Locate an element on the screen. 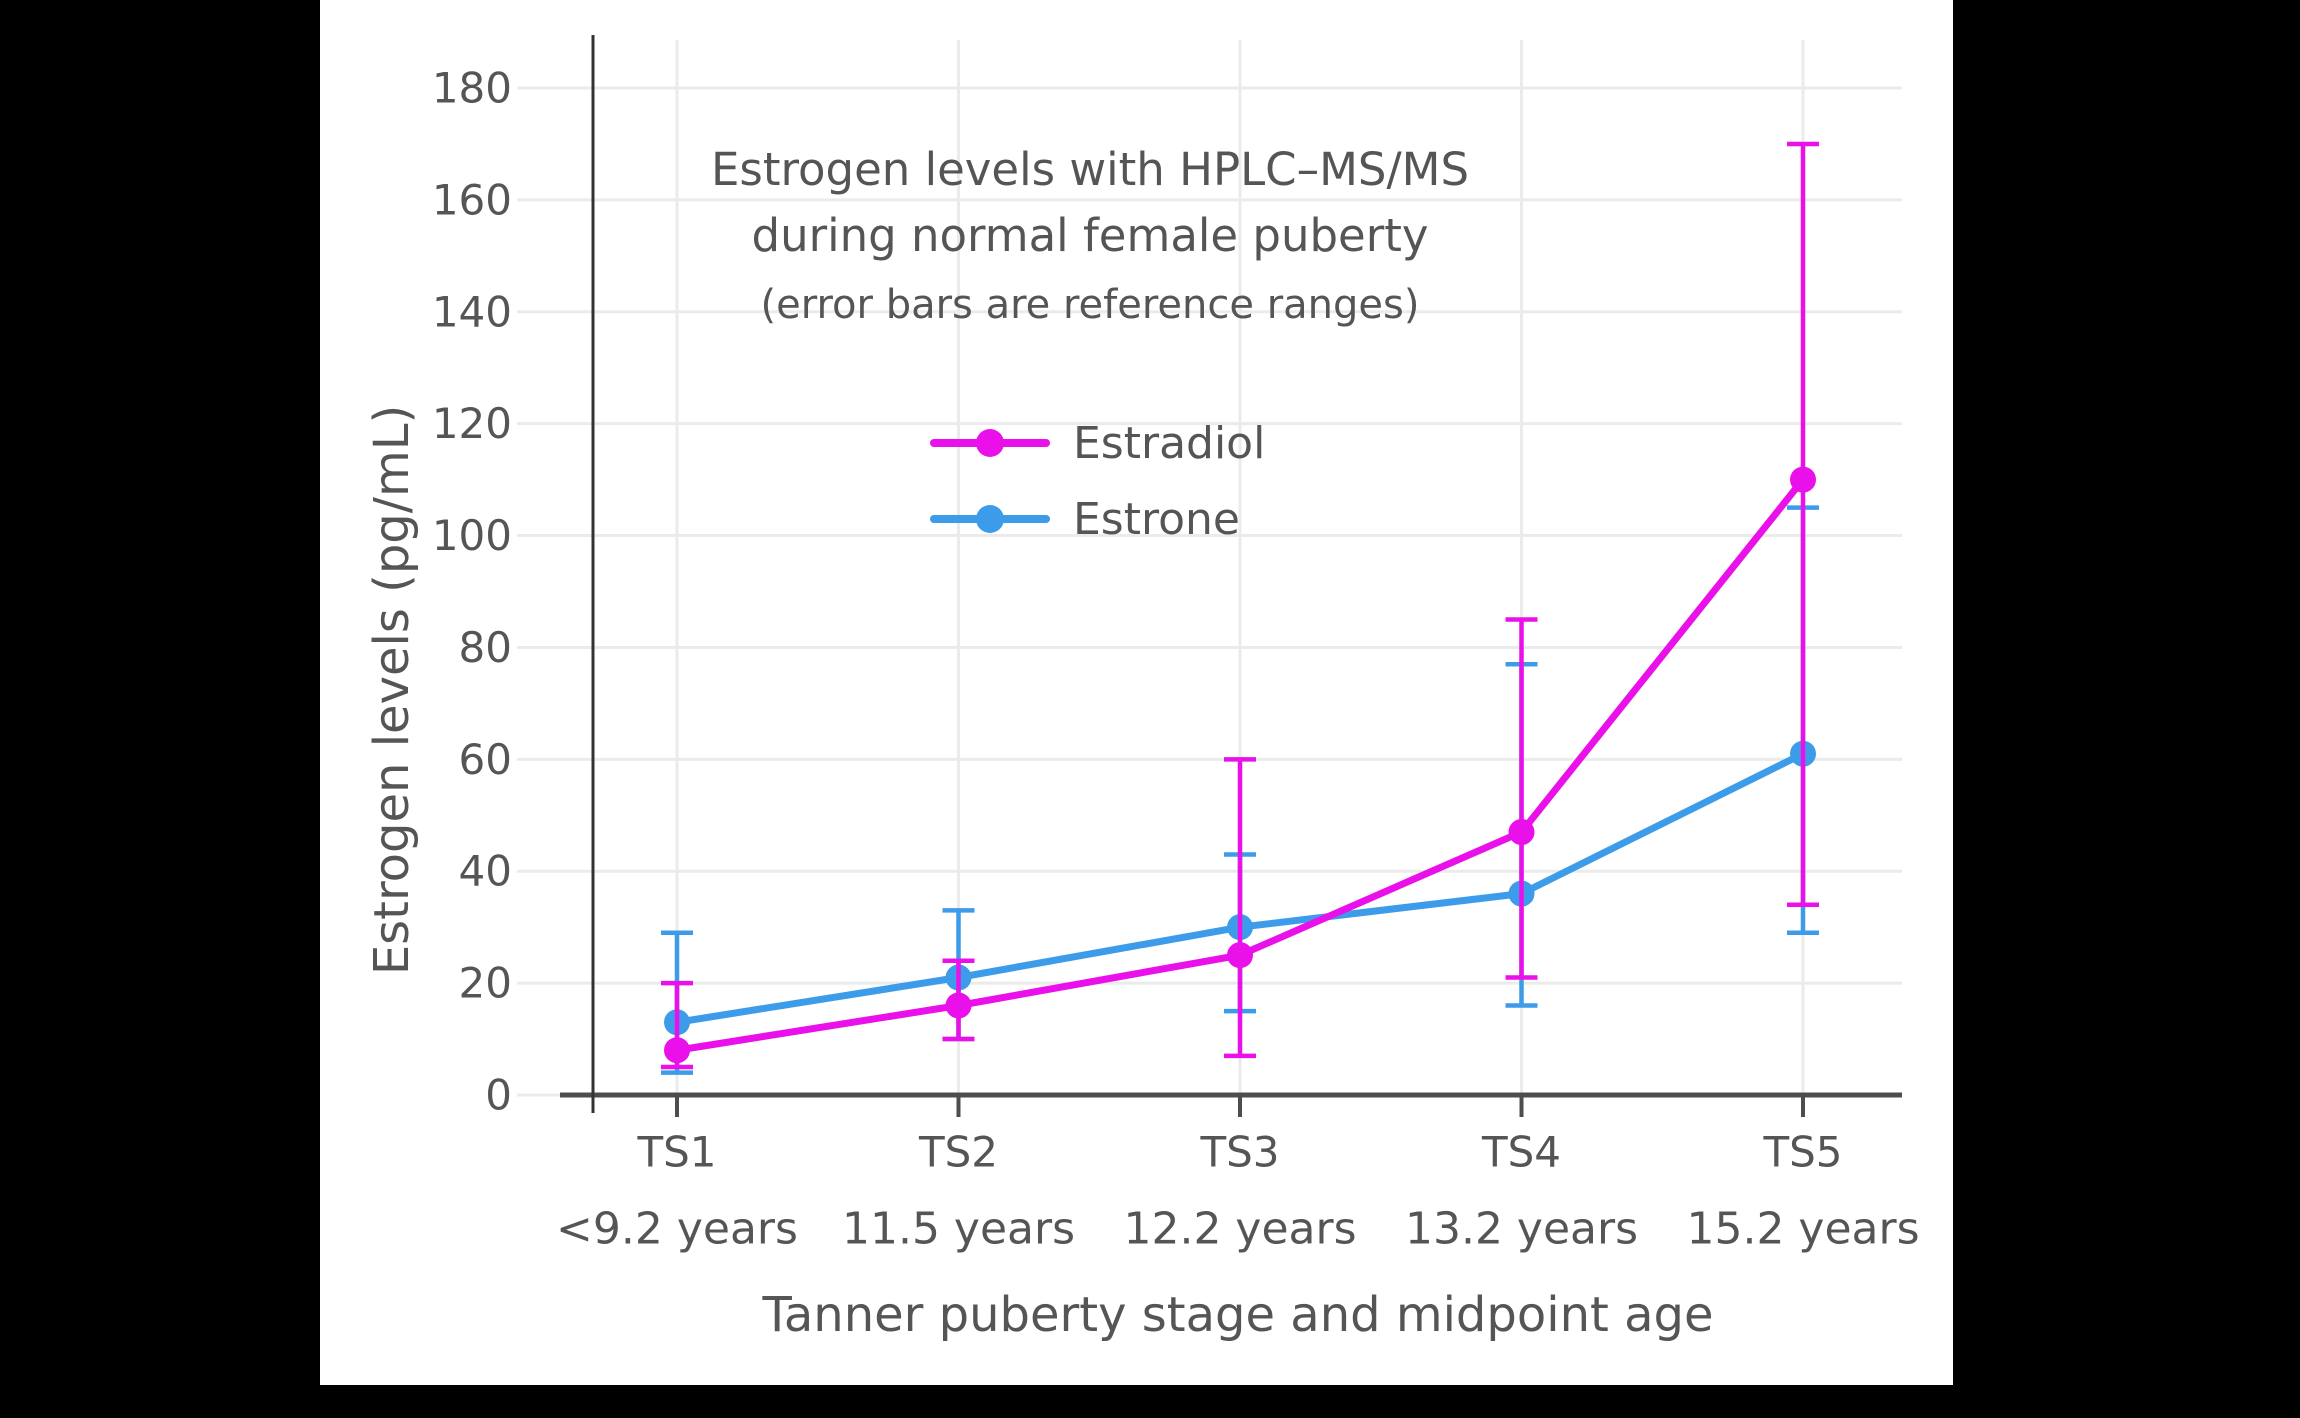 This screenshot has width=2300, height=1418. x-tick-stage-label: TS3 is located at coordinates (1239, 1152).